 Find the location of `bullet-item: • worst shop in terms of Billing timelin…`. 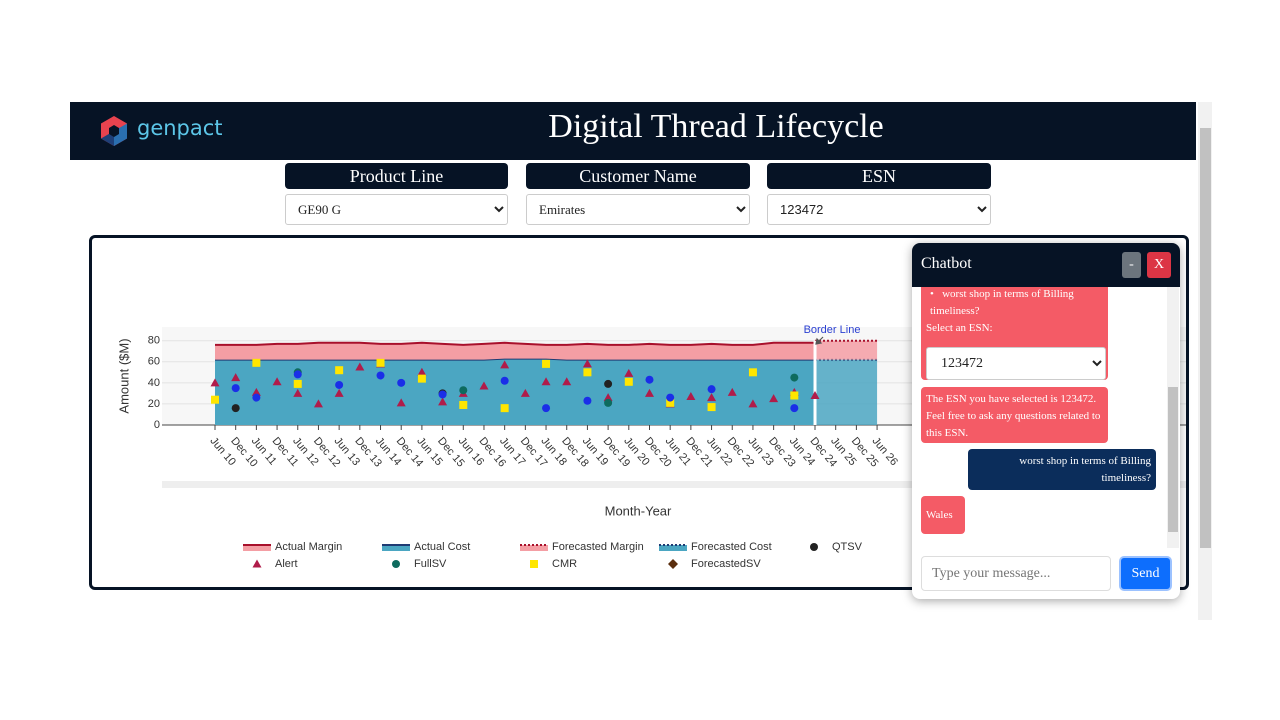

bullet-item: • worst shop in terms of Billing timelin… is located at coordinates (1002, 302).